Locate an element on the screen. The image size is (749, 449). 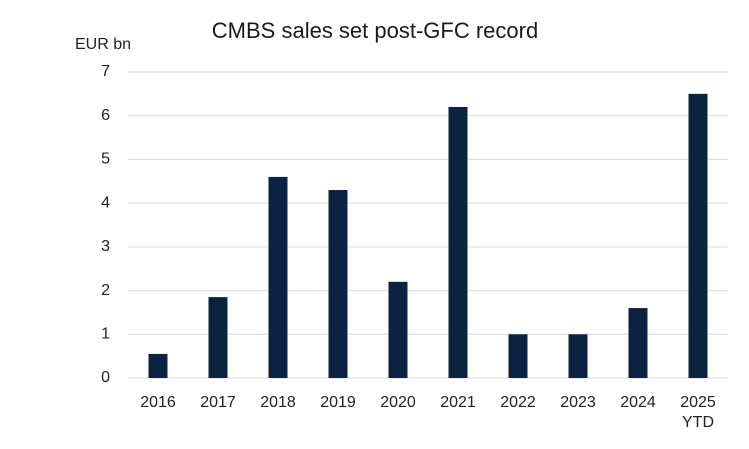
y-tick-label: 0 is located at coordinates (105, 377).